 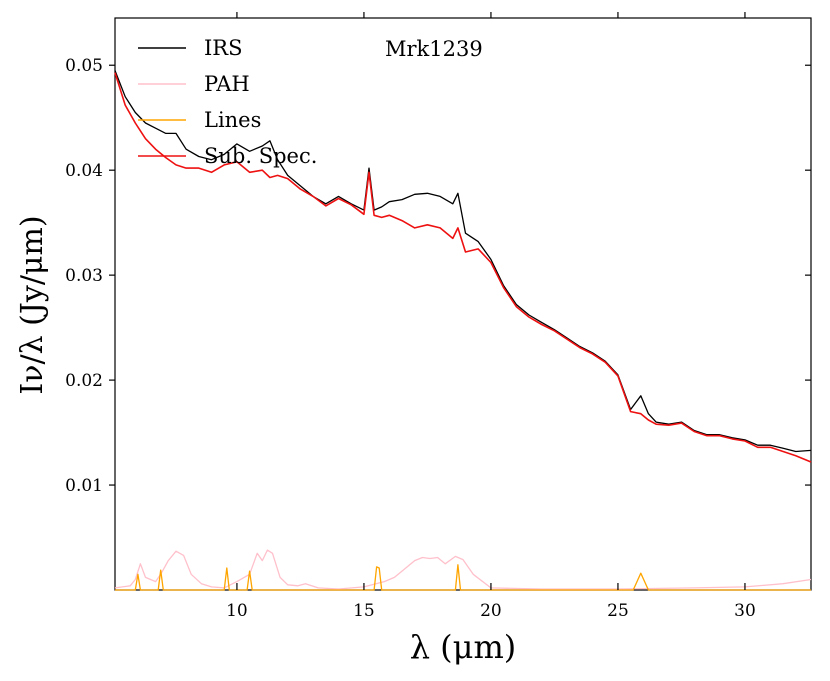 What do you see at coordinates (227, 102) in the screenshot?
I see `legend: IRS PAH Lines Sub. Spec.` at bounding box center [227, 102].